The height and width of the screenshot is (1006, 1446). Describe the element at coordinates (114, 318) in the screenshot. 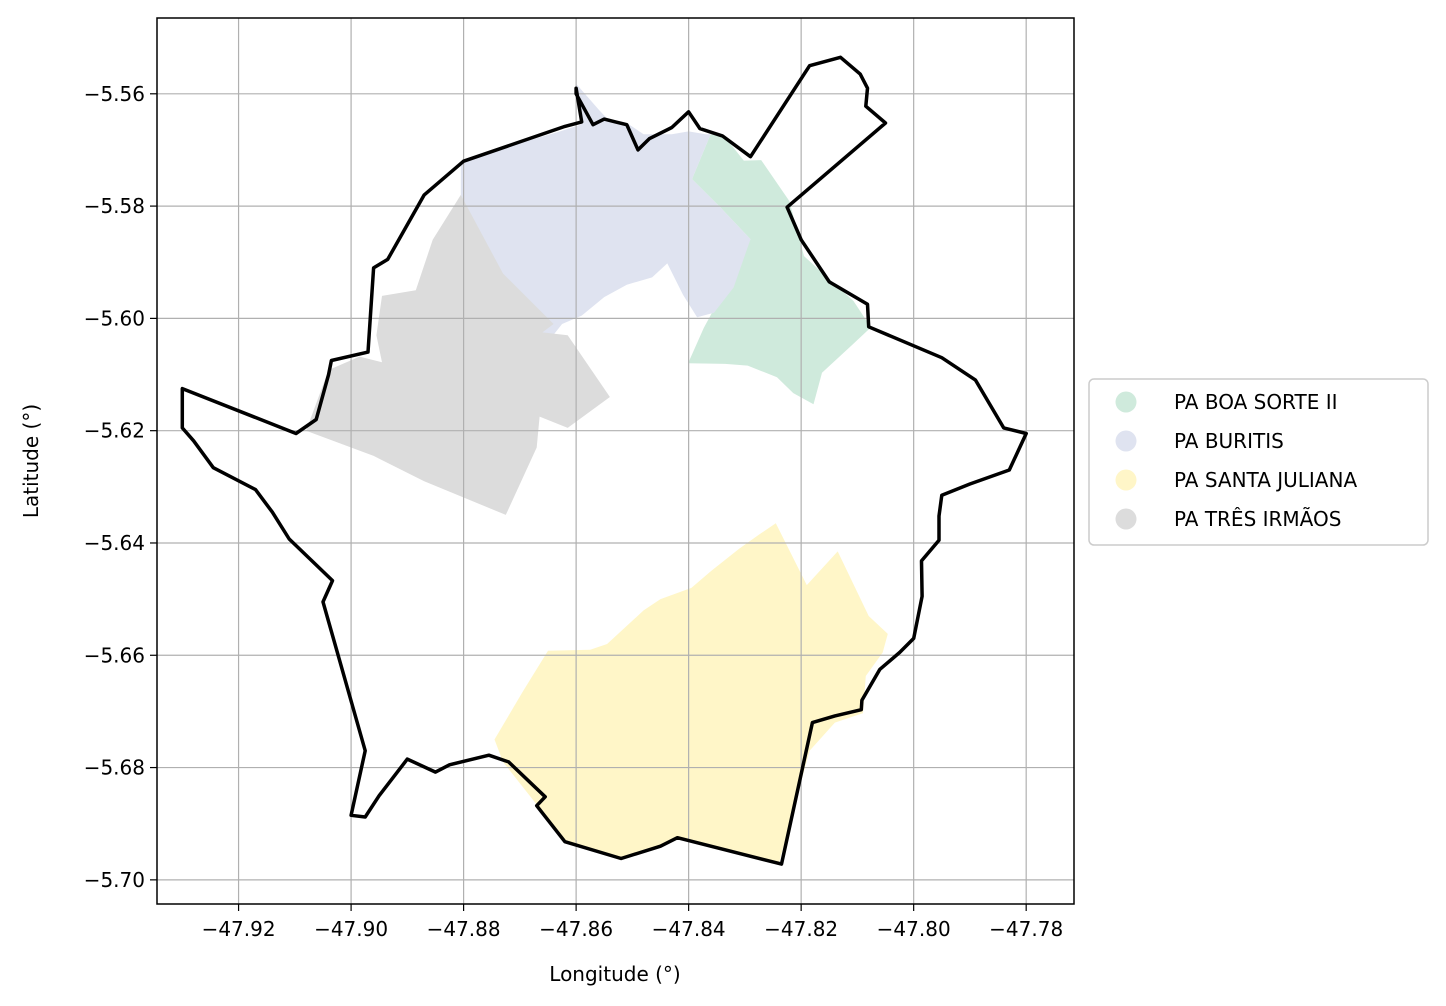

I see `y-tick-label: −5.60` at that location.